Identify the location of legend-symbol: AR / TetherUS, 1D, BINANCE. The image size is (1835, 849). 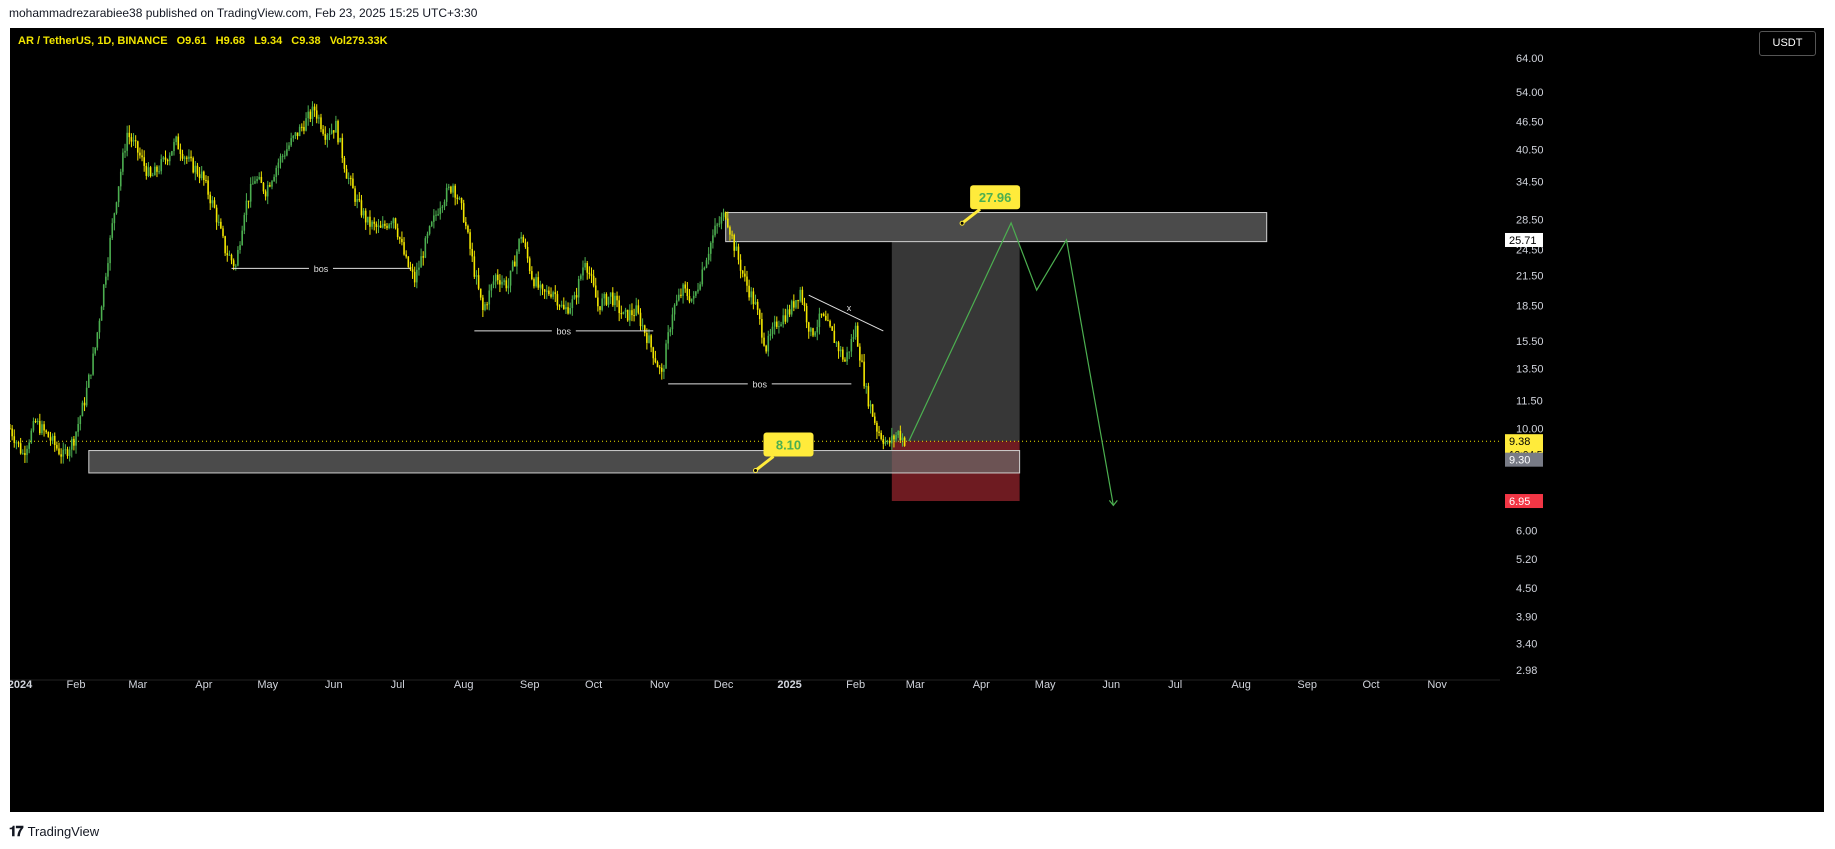
(93, 41).